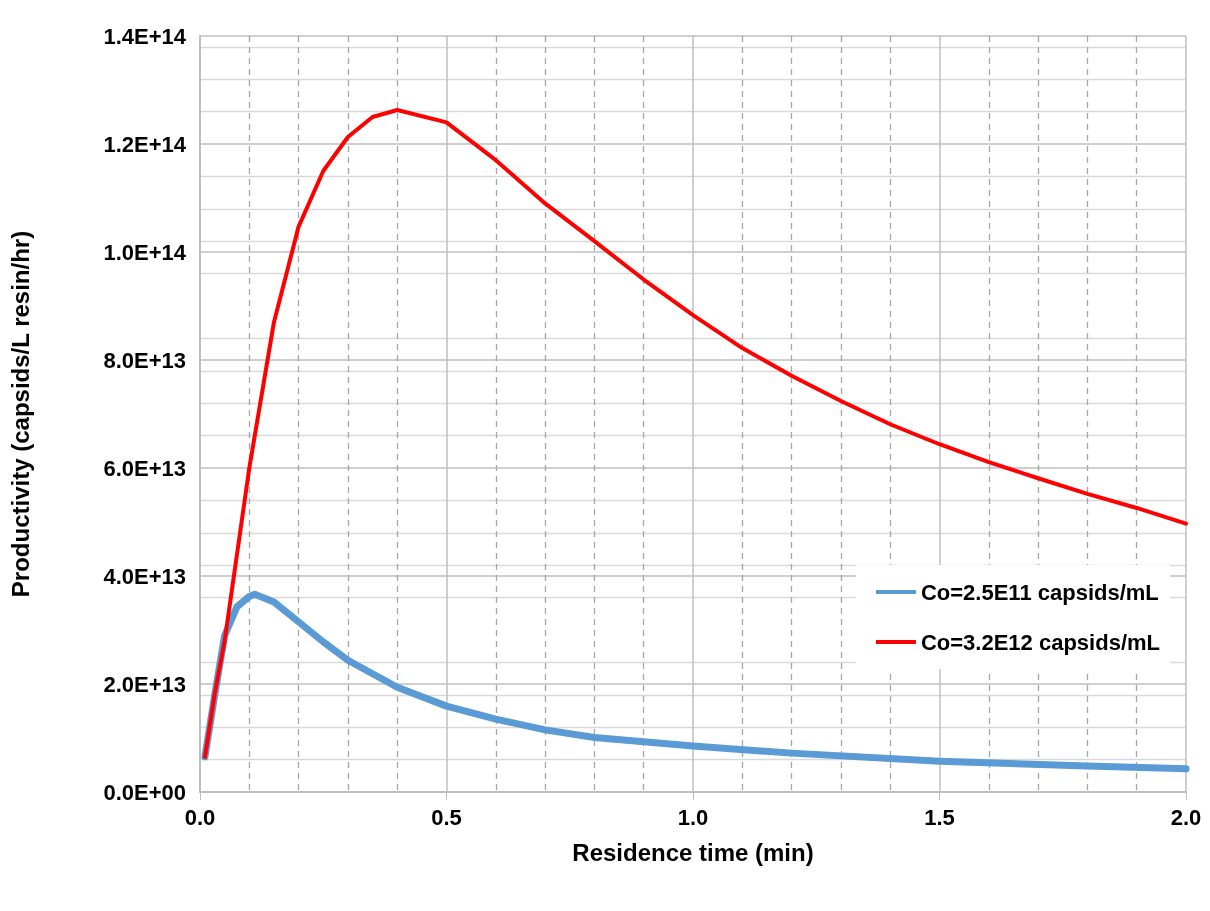 The width and height of the screenshot is (1210, 911). What do you see at coordinates (144, 576) in the screenshot?
I see `y-tick-label: 4.0E+13` at bounding box center [144, 576].